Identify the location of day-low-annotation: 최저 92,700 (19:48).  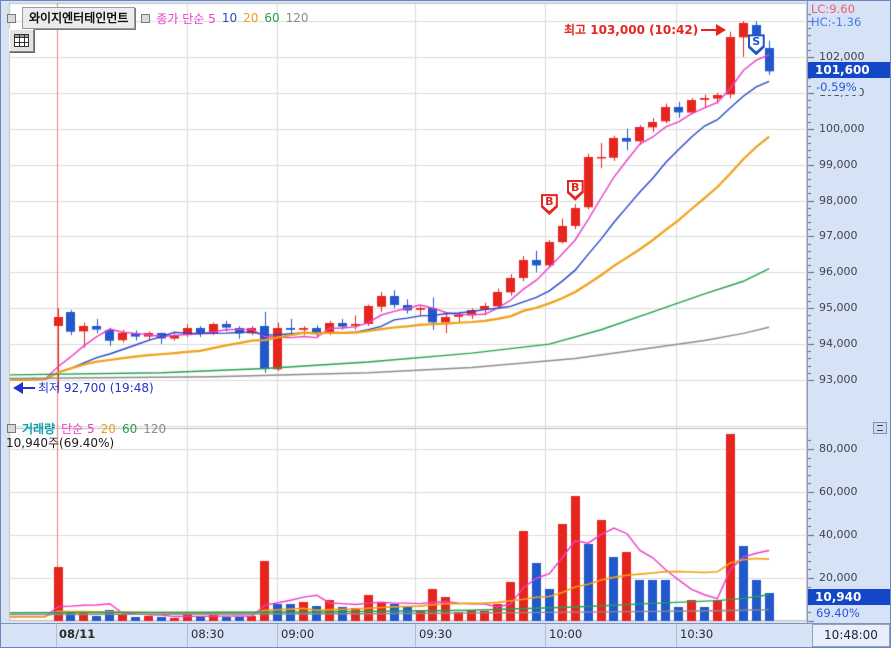
(83, 387).